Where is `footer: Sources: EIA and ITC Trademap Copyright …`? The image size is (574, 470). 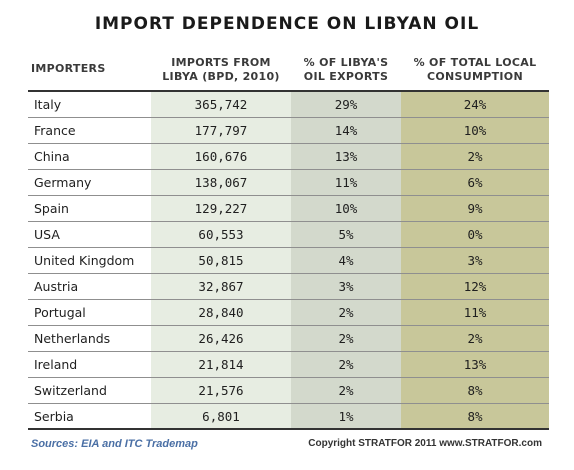 footer: Sources: EIA and ITC Trademap Copyright … is located at coordinates (287, 448).